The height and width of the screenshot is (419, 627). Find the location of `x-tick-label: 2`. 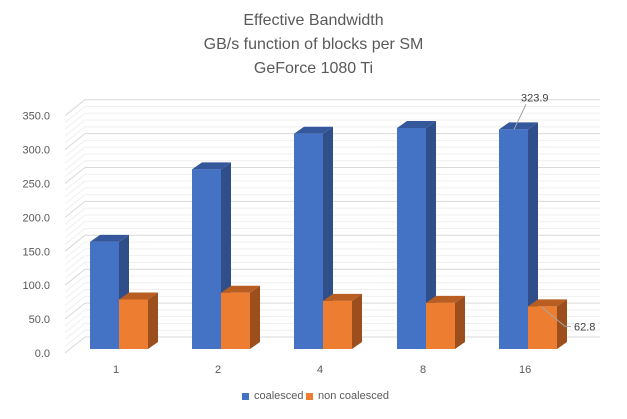

x-tick-label: 2 is located at coordinates (218, 370).